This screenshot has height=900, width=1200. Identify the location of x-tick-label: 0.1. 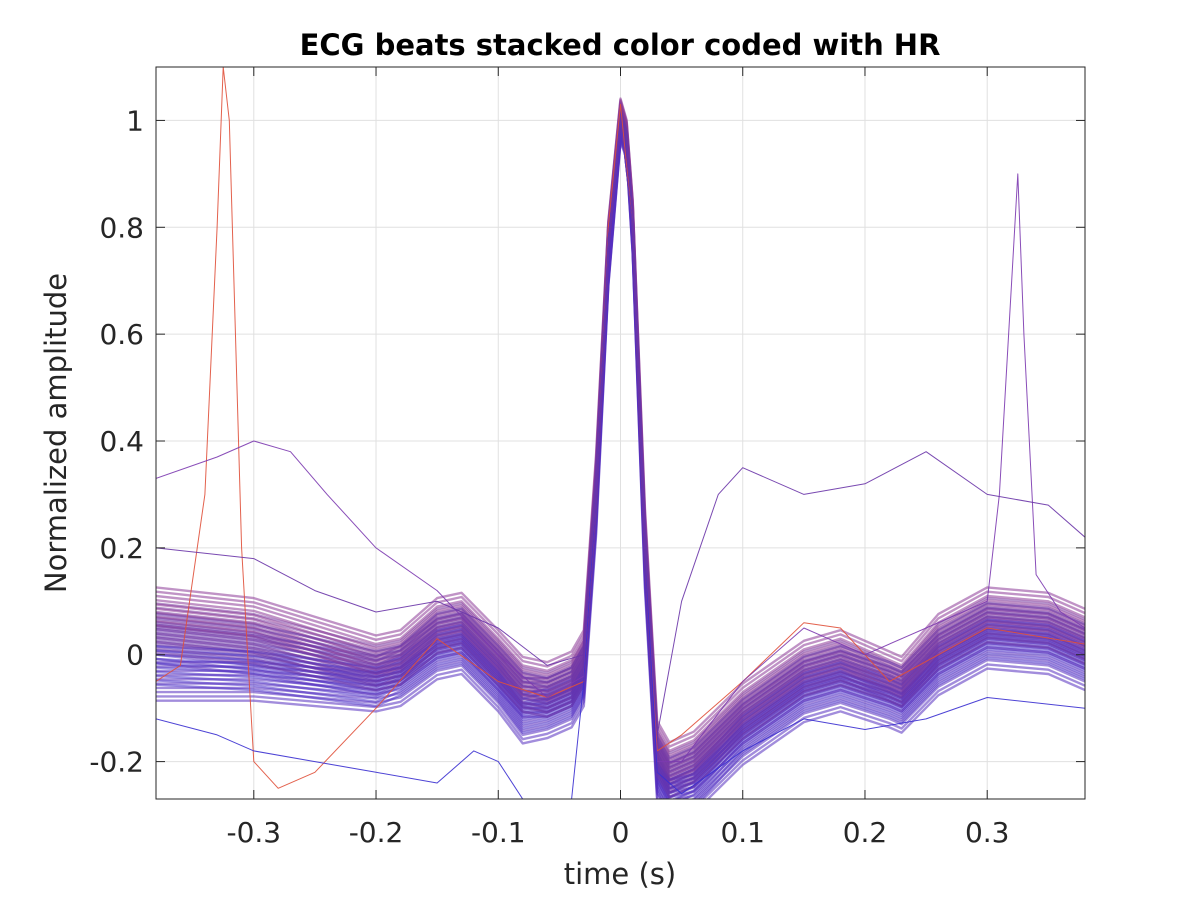
(742, 832).